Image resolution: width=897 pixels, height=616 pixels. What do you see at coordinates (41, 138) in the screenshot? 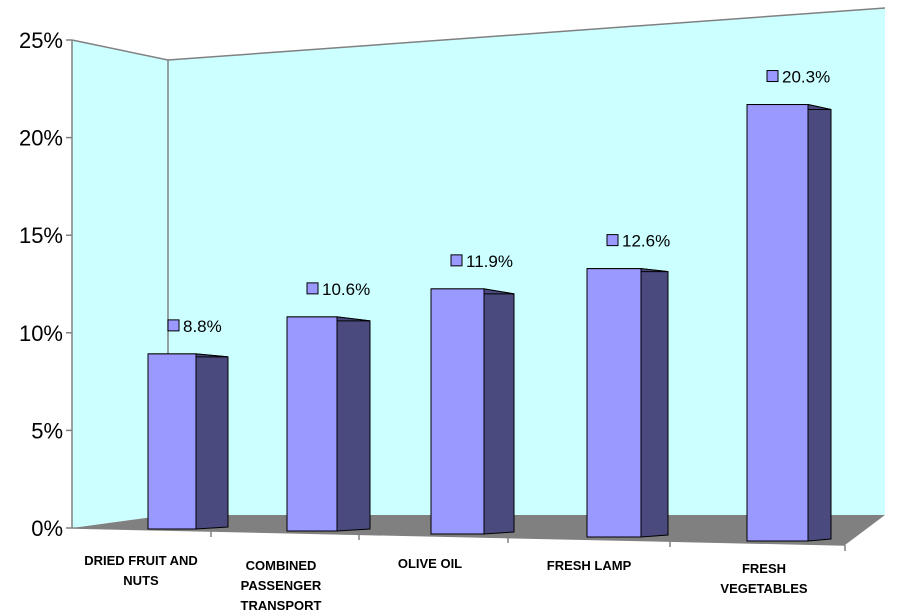
I see `y-tick-label: 20%` at bounding box center [41, 138].